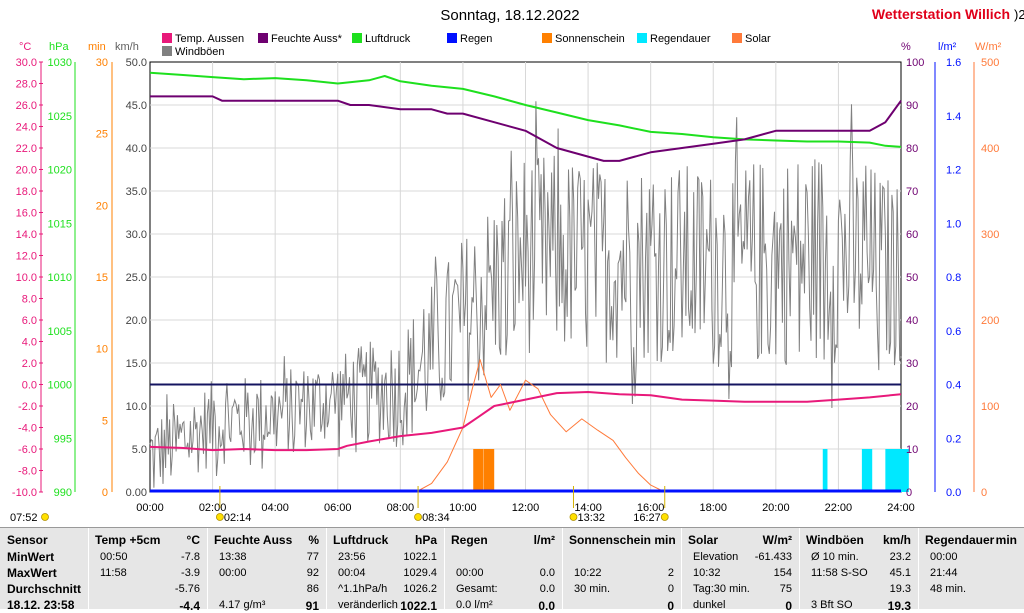  What do you see at coordinates (267, 570) in the screenshot?
I see `stats-column: Feuchte Auss% 13:38 77 00:00 92 86 4.17 g/m³ 91` at bounding box center [267, 570].